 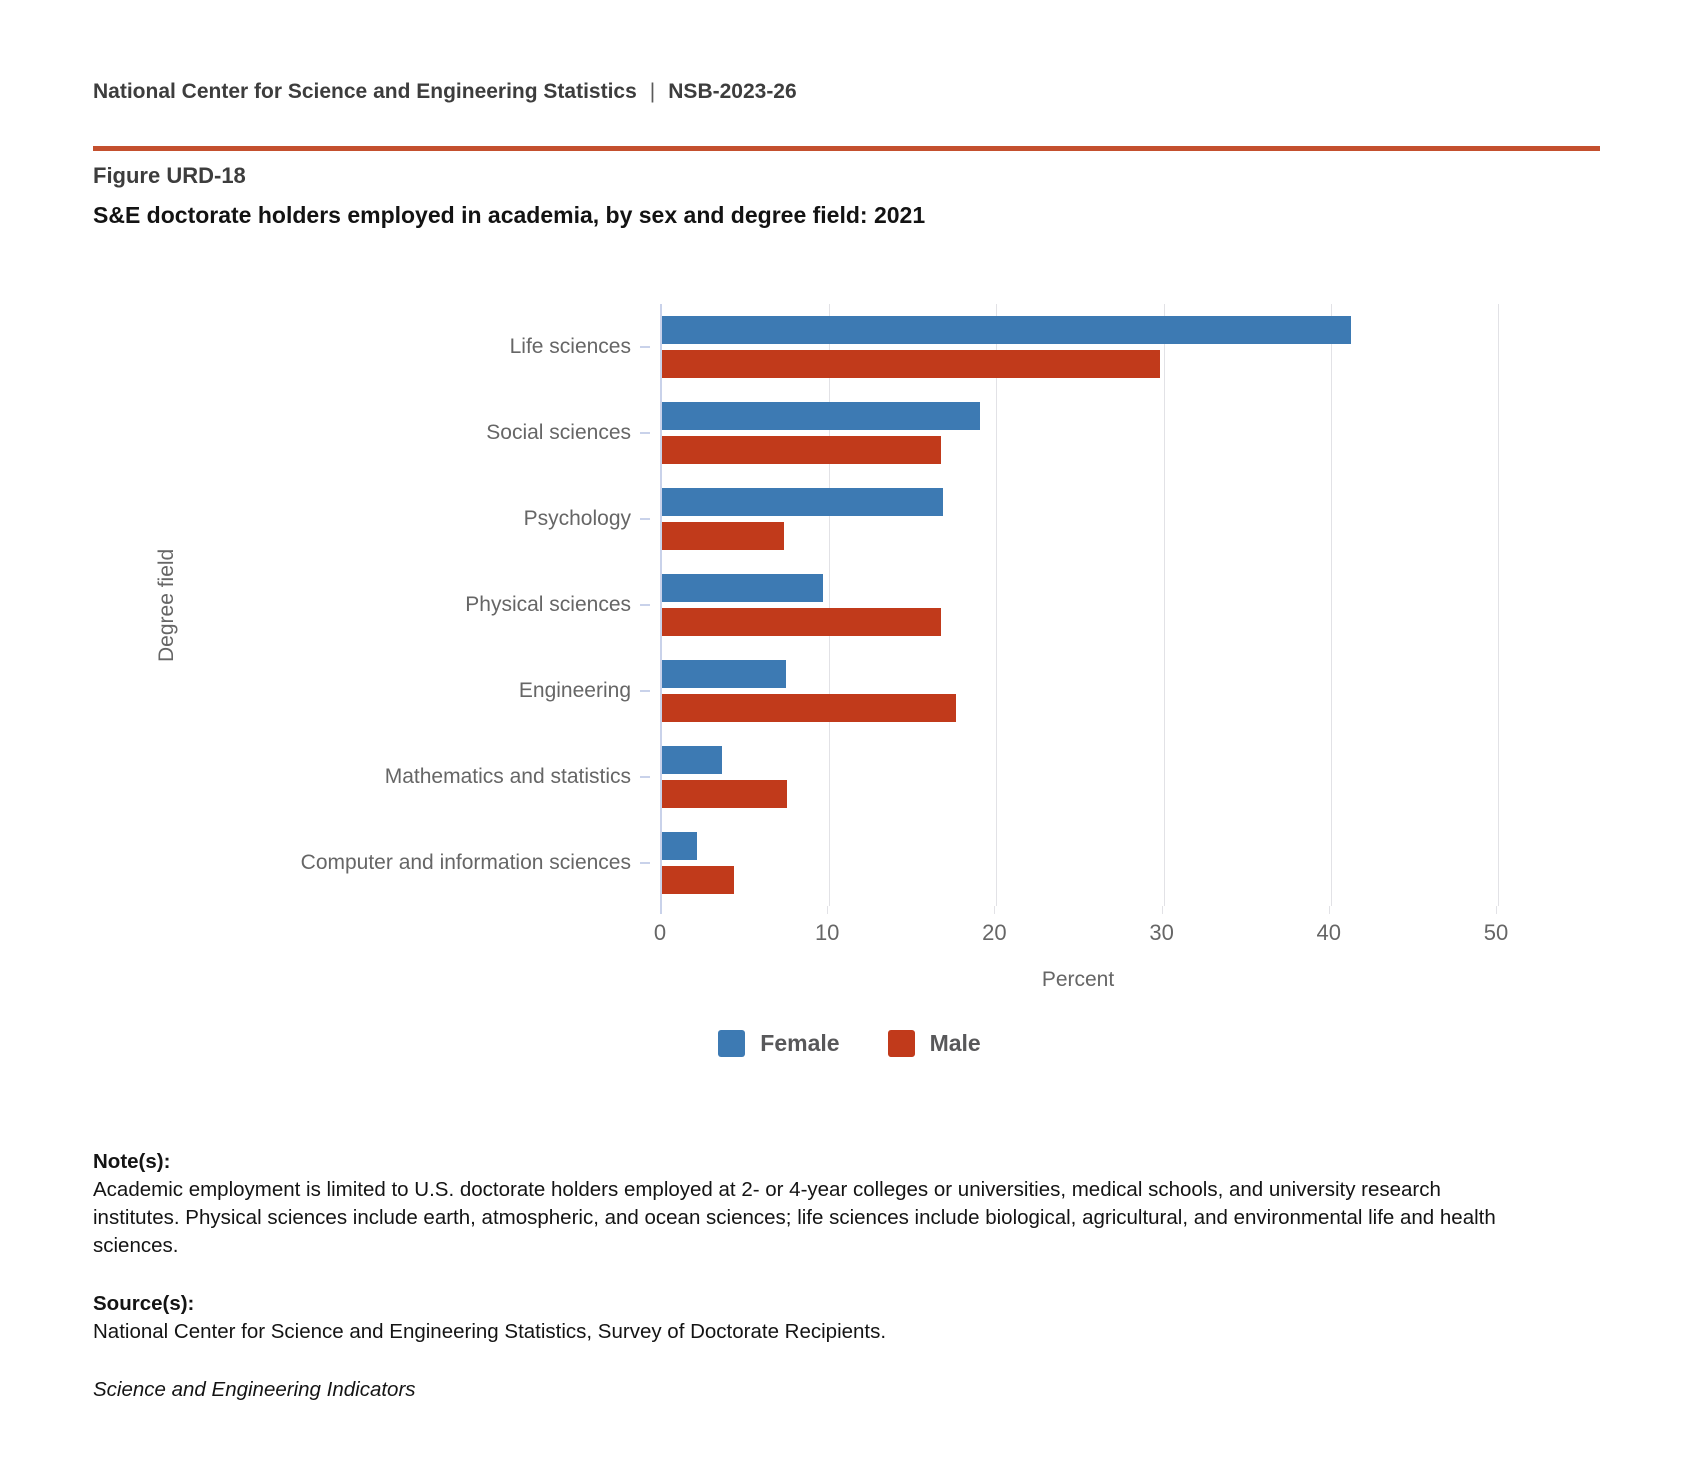 I want to click on legend-swatch-male, so click(x=901, y=1043).